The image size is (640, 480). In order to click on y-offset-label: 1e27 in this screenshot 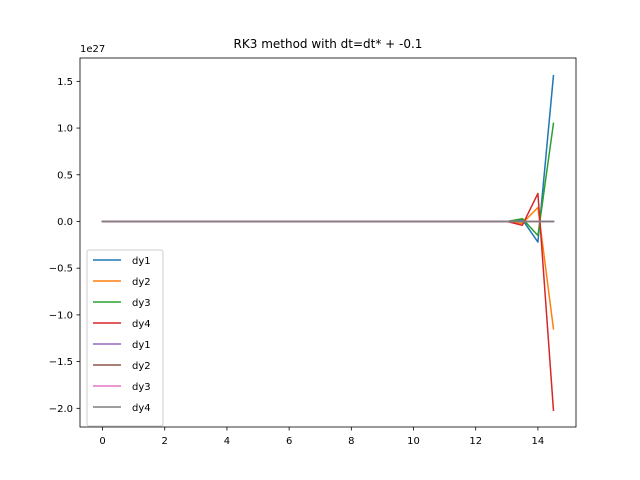, I will do `click(92, 49)`.